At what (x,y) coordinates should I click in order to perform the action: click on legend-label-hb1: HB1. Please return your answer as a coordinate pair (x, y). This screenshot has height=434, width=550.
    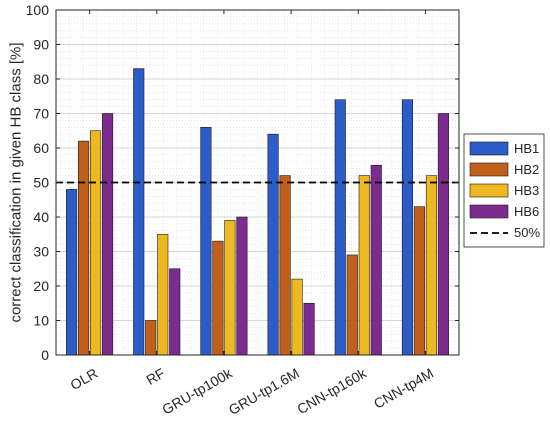
    Looking at the image, I should click on (526, 148).